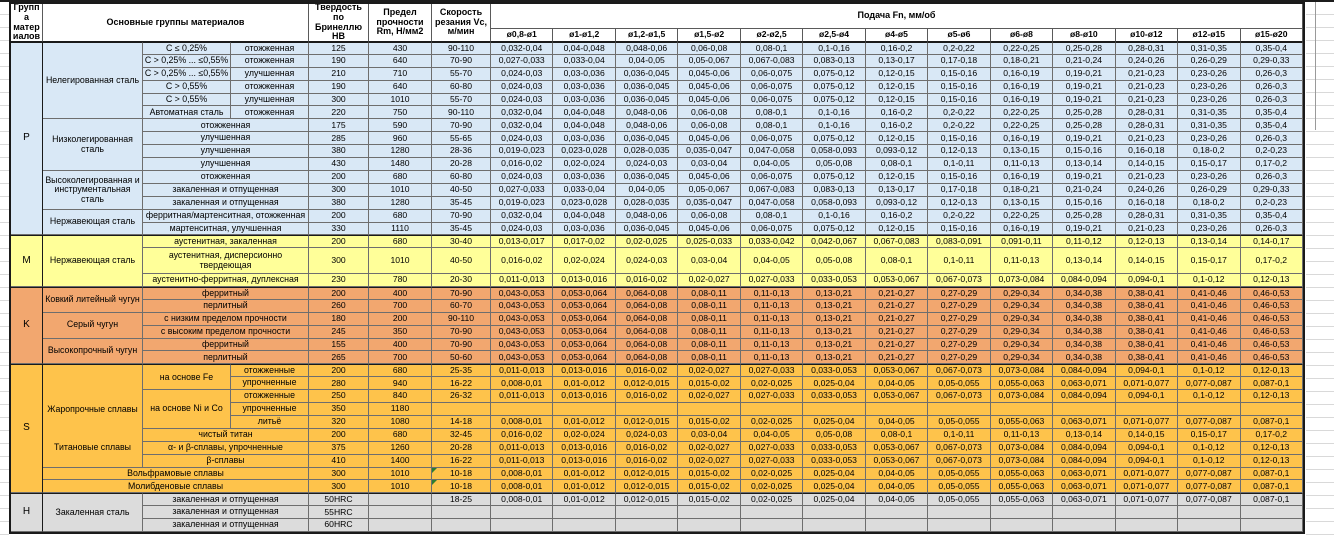  Describe the element at coordinates (522, 216) in the screenshot. I see `feed-cell: 0,032-0,04` at that location.